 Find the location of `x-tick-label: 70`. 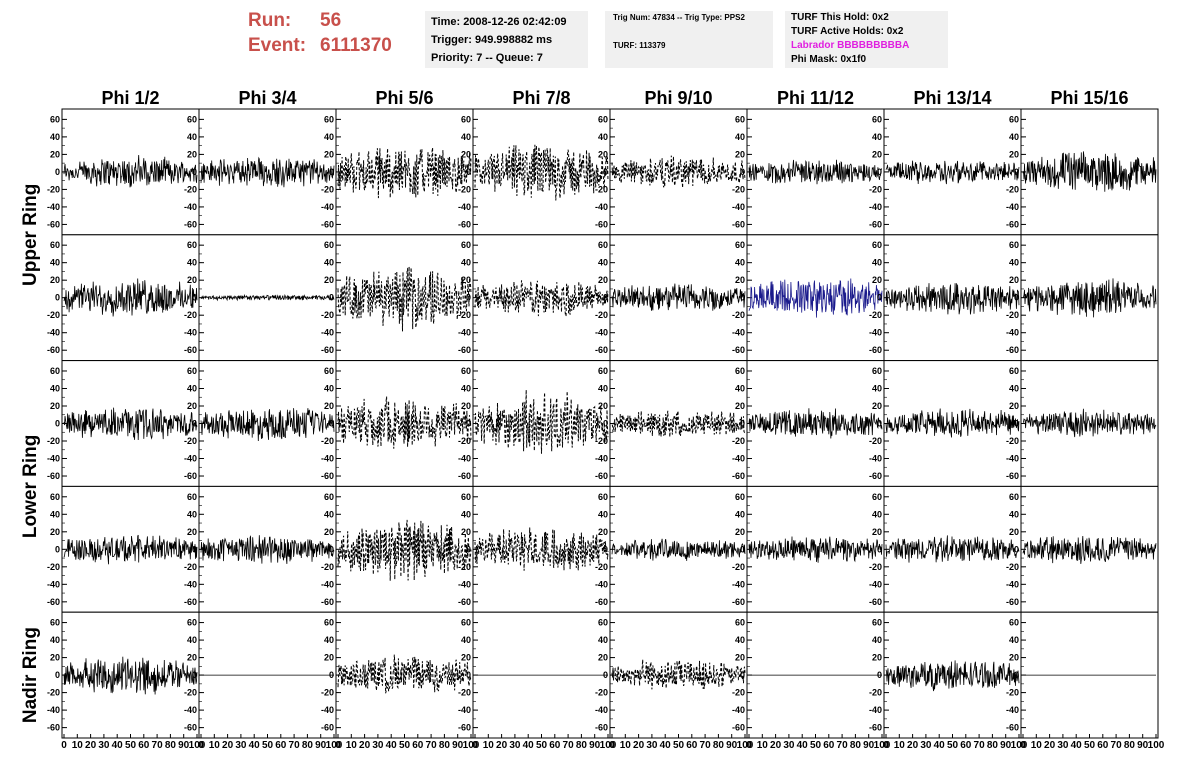

x-tick-label: 70 is located at coordinates (980, 745).